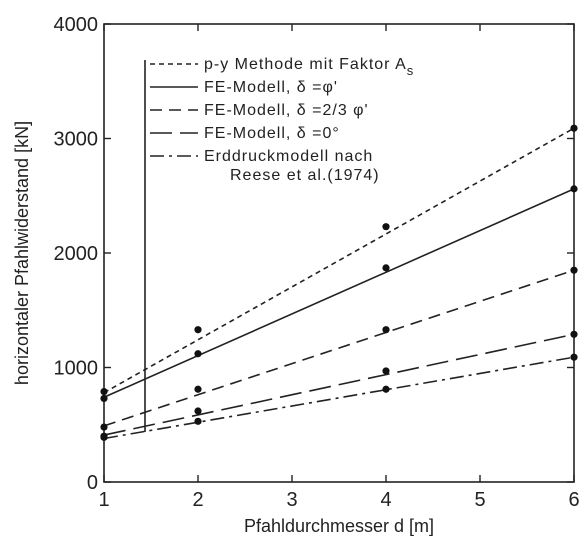 The height and width of the screenshot is (540, 582). What do you see at coordinates (385, 500) in the screenshot?
I see `x-tick-label: 4` at bounding box center [385, 500].